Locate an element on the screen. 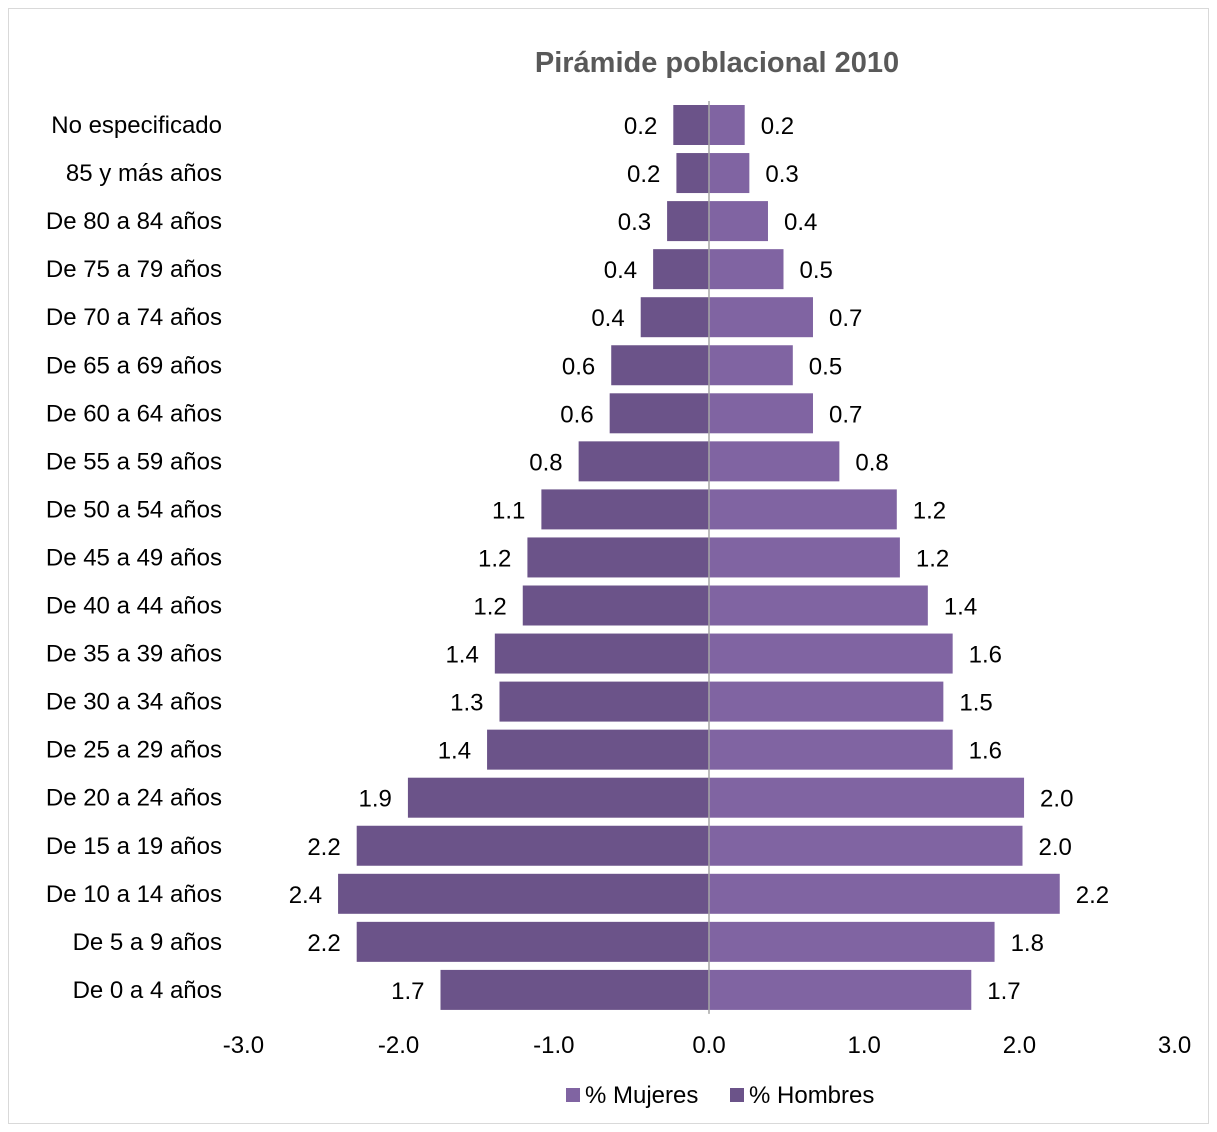 Image resolution: width=1217 pixels, height=1132 pixels. category-label: De 80 a 84 años is located at coordinates (134, 221).